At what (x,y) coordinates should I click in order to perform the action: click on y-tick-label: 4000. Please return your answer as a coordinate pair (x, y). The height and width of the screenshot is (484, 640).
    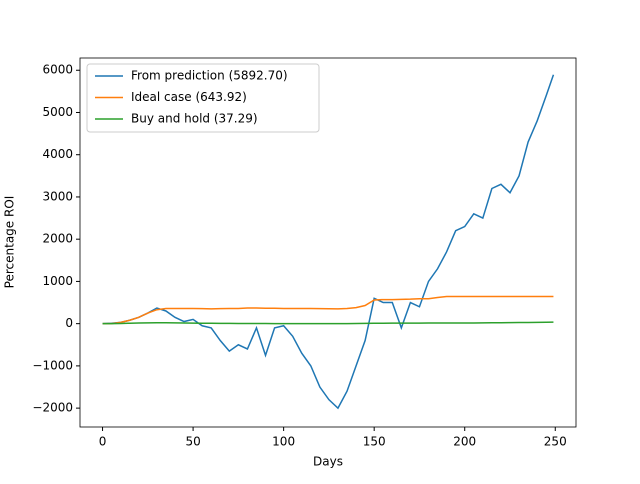
    Looking at the image, I should click on (57, 154).